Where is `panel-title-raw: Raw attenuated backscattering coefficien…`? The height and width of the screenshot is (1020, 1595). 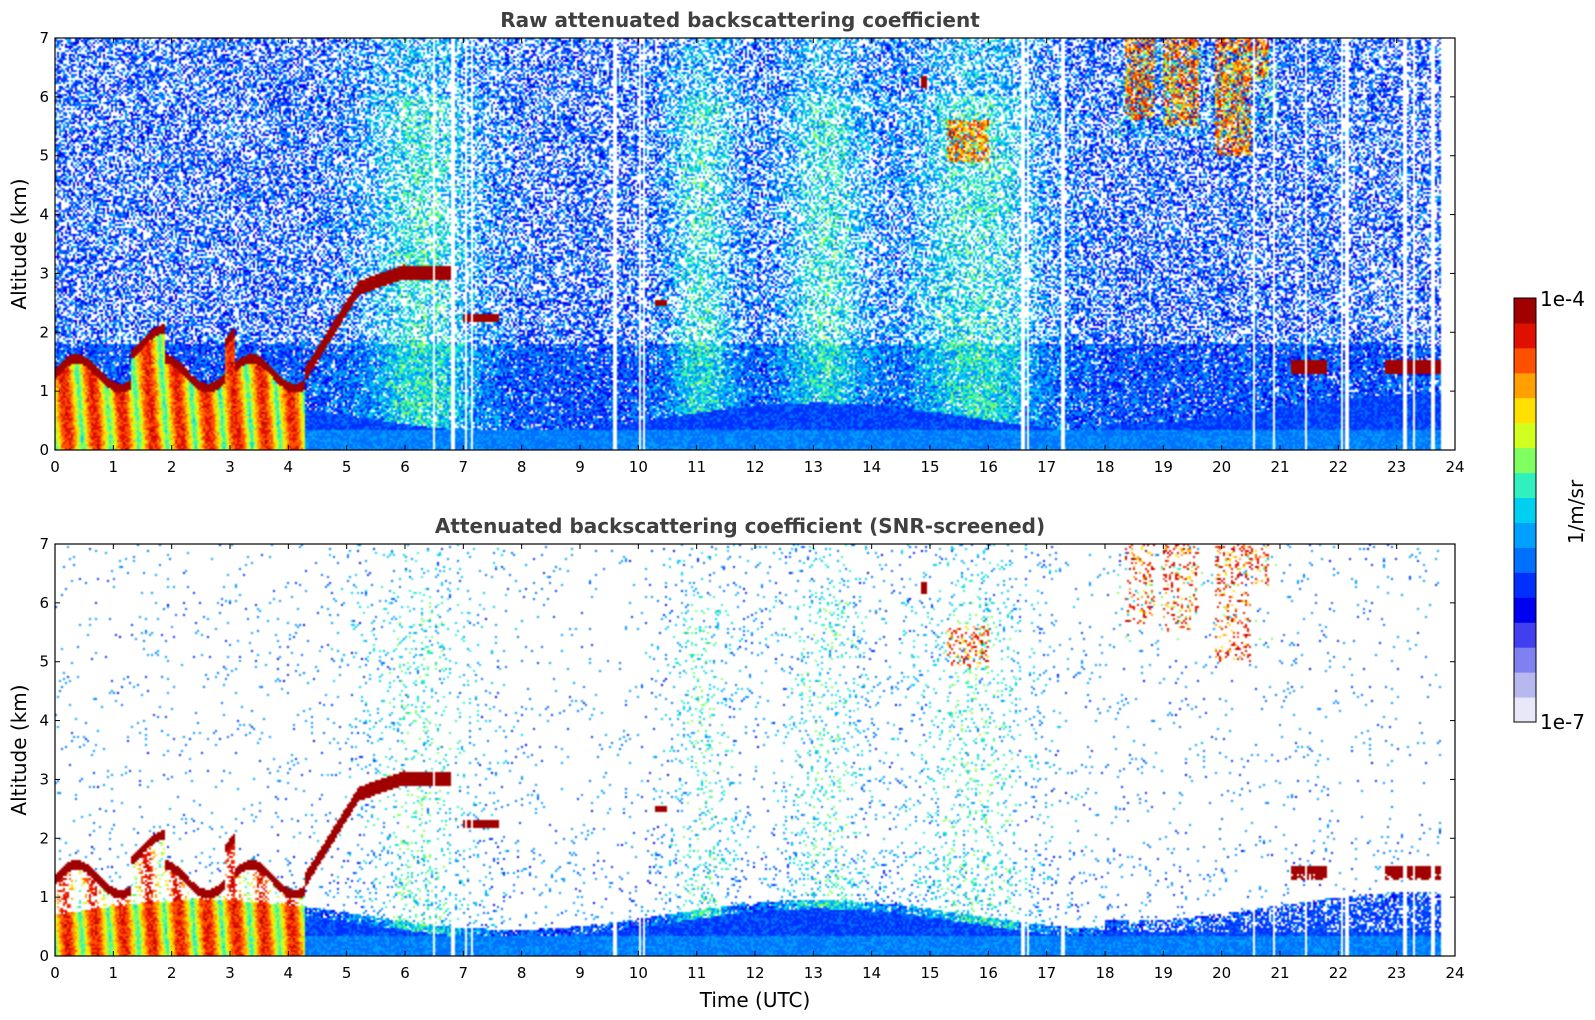 panel-title-raw: Raw attenuated backscattering coefficien… is located at coordinates (740, 20).